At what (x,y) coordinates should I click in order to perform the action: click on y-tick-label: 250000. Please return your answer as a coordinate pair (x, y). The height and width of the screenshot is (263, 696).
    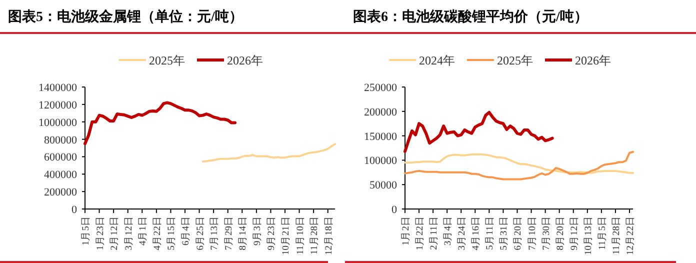
    Looking at the image, I should click on (381, 88).